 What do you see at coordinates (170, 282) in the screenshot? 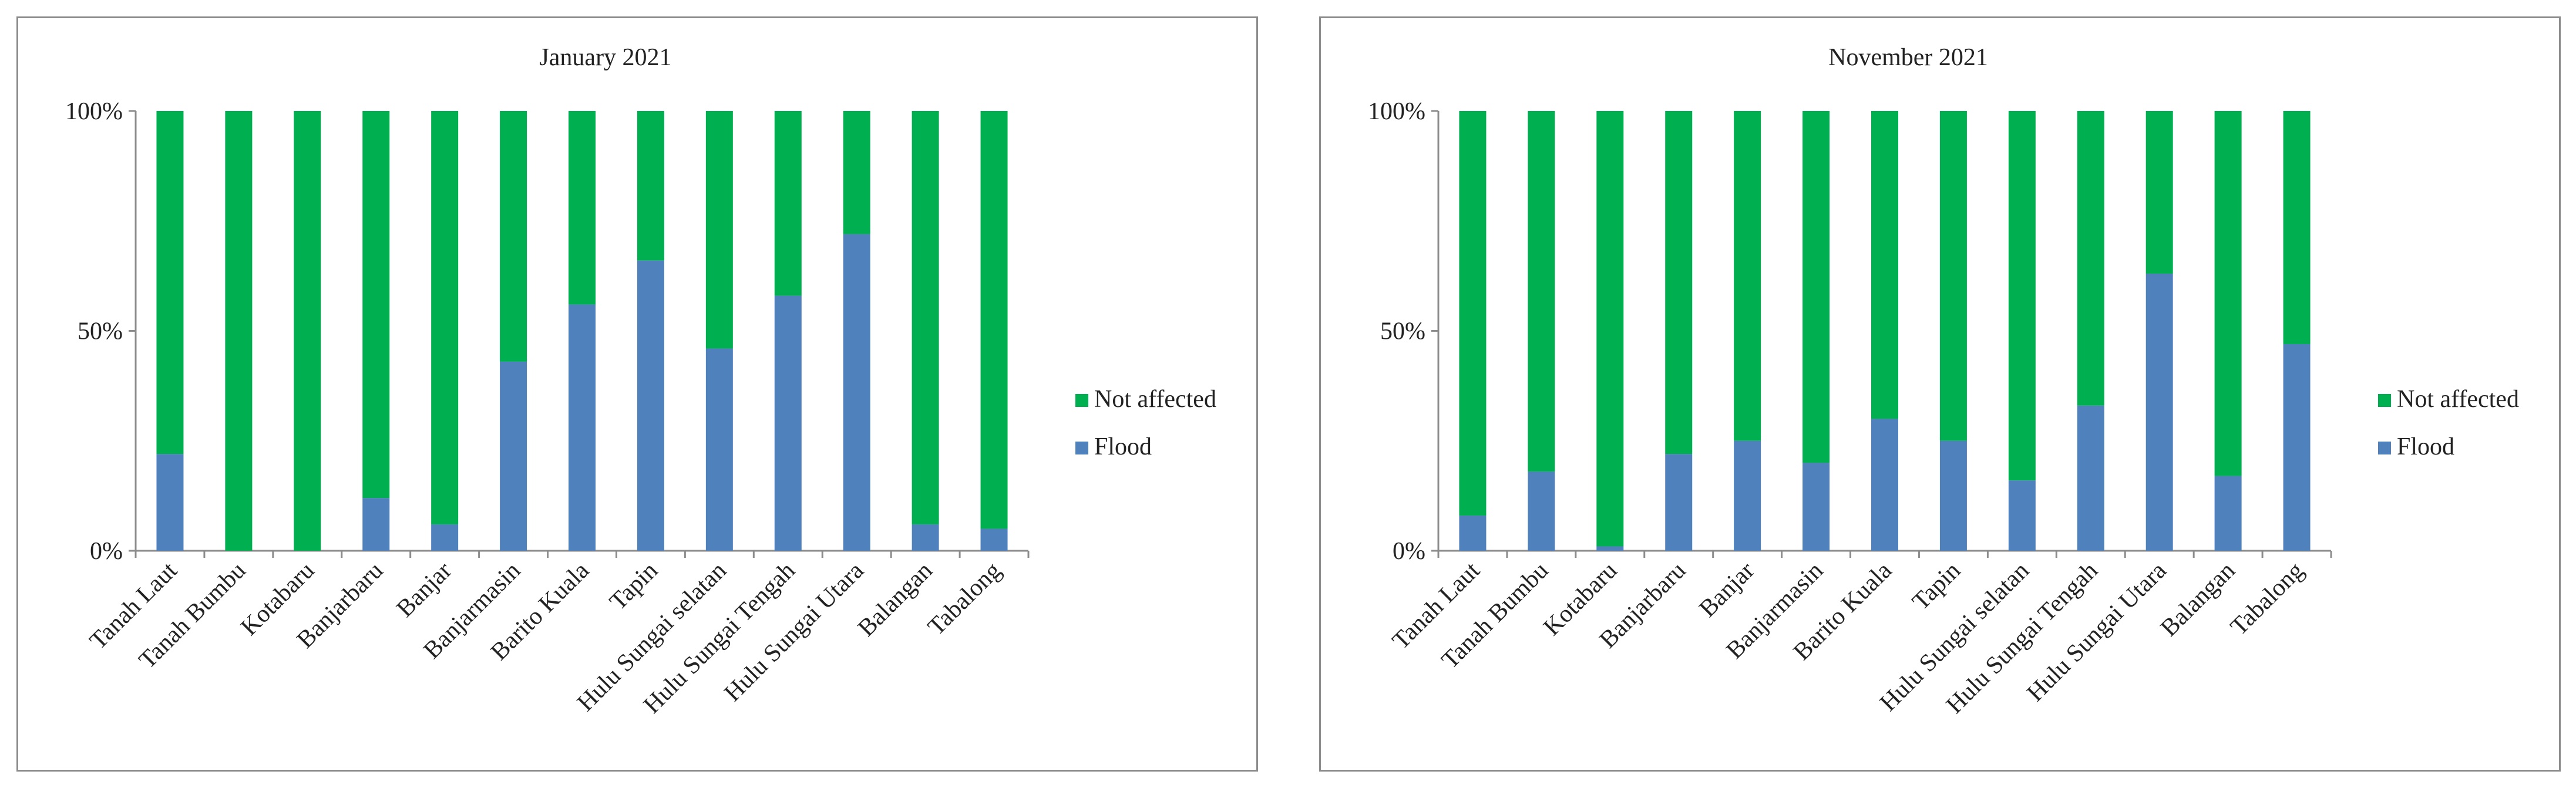
I see `chart0-bar-not-affected-tanah-laut` at bounding box center [170, 282].